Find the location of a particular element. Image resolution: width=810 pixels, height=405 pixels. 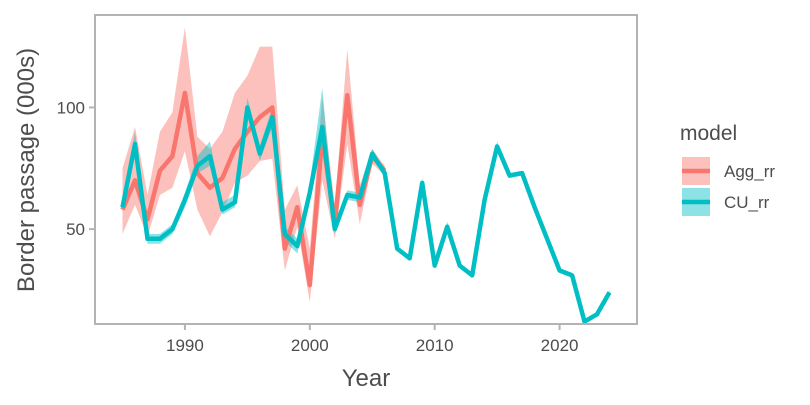

x-axis-title: Year is located at coordinates (366, 378).